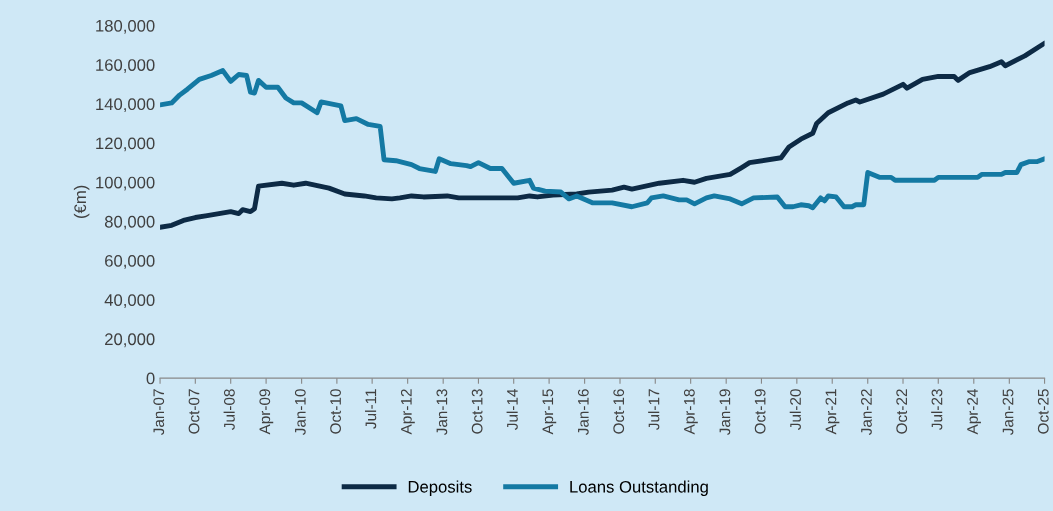 Image resolution: width=1053 pixels, height=511 pixels. What do you see at coordinates (194, 411) in the screenshot?
I see `x-tick-label: Oct-07` at bounding box center [194, 411].